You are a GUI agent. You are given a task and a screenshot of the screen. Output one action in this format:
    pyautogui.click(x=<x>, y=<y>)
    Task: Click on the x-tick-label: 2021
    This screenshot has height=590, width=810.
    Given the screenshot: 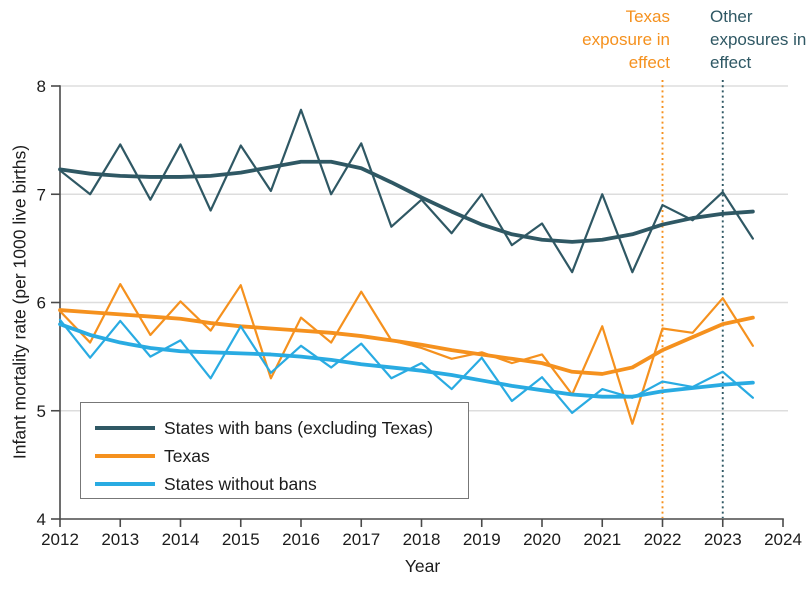 What is the action you would take?
    pyautogui.click(x=602, y=539)
    